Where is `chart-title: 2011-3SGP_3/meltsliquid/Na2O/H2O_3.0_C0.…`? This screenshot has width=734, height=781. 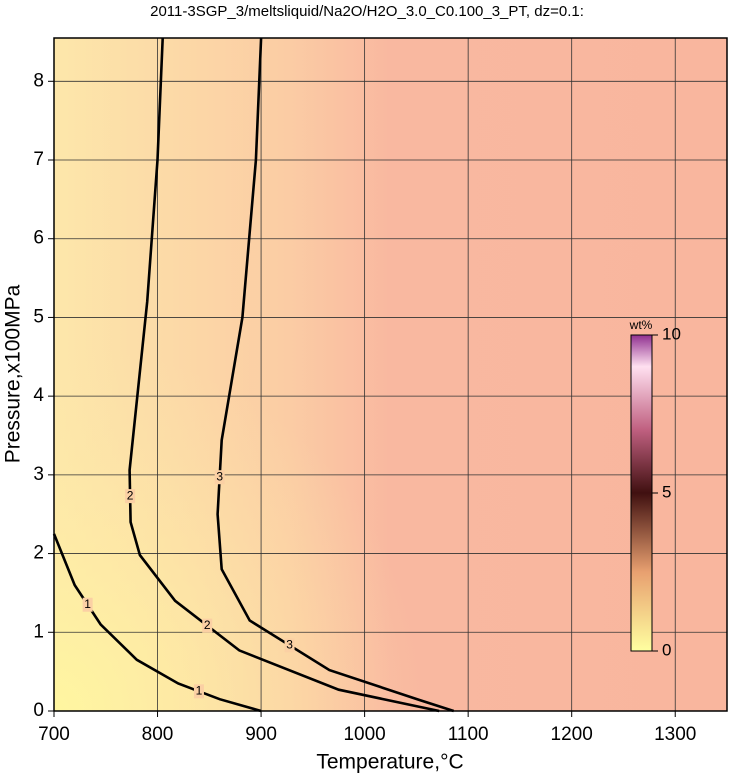
chart-title: 2011-3SGP_3/meltsliquid/Na2O/H2O_3.0_C0.… is located at coordinates (367, 11).